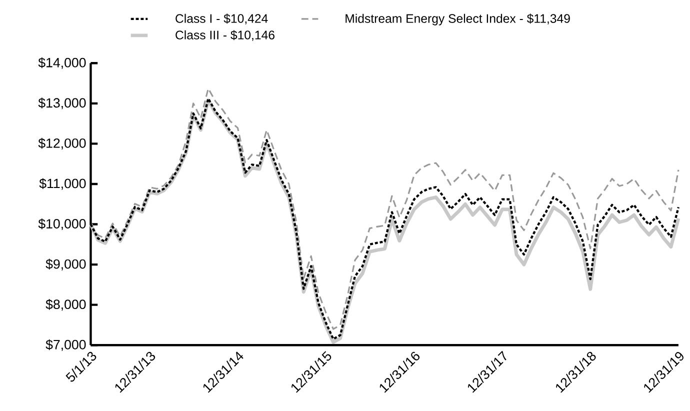 Image resolution: width=690 pixels, height=411 pixels. I want to click on y-tick-label: $10,000, so click(62, 224).